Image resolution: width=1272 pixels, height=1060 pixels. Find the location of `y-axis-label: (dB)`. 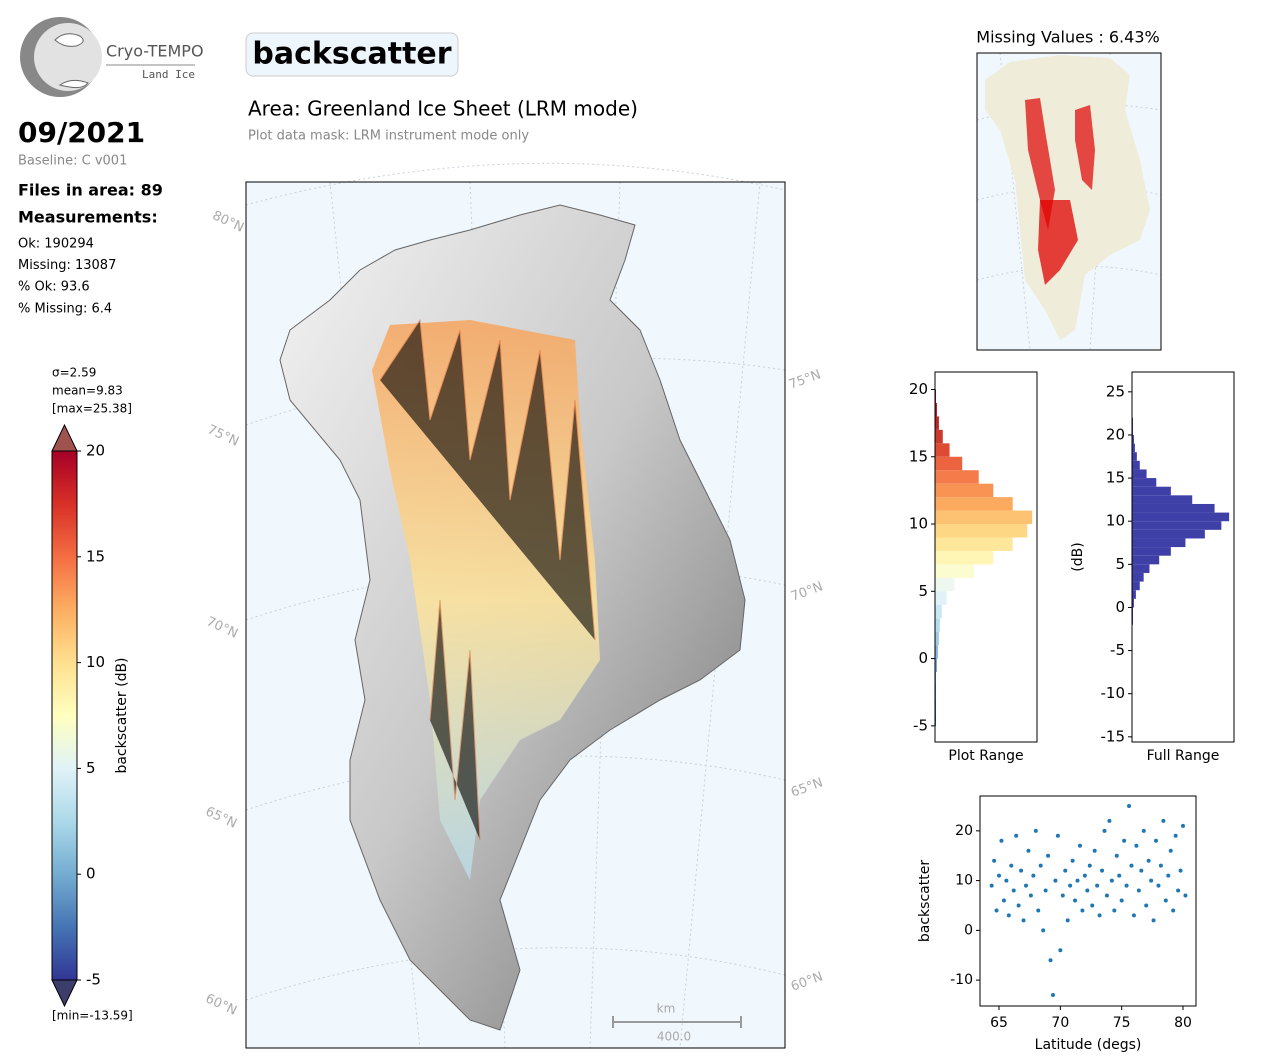

y-axis-label: (dB) is located at coordinates (1078, 556).